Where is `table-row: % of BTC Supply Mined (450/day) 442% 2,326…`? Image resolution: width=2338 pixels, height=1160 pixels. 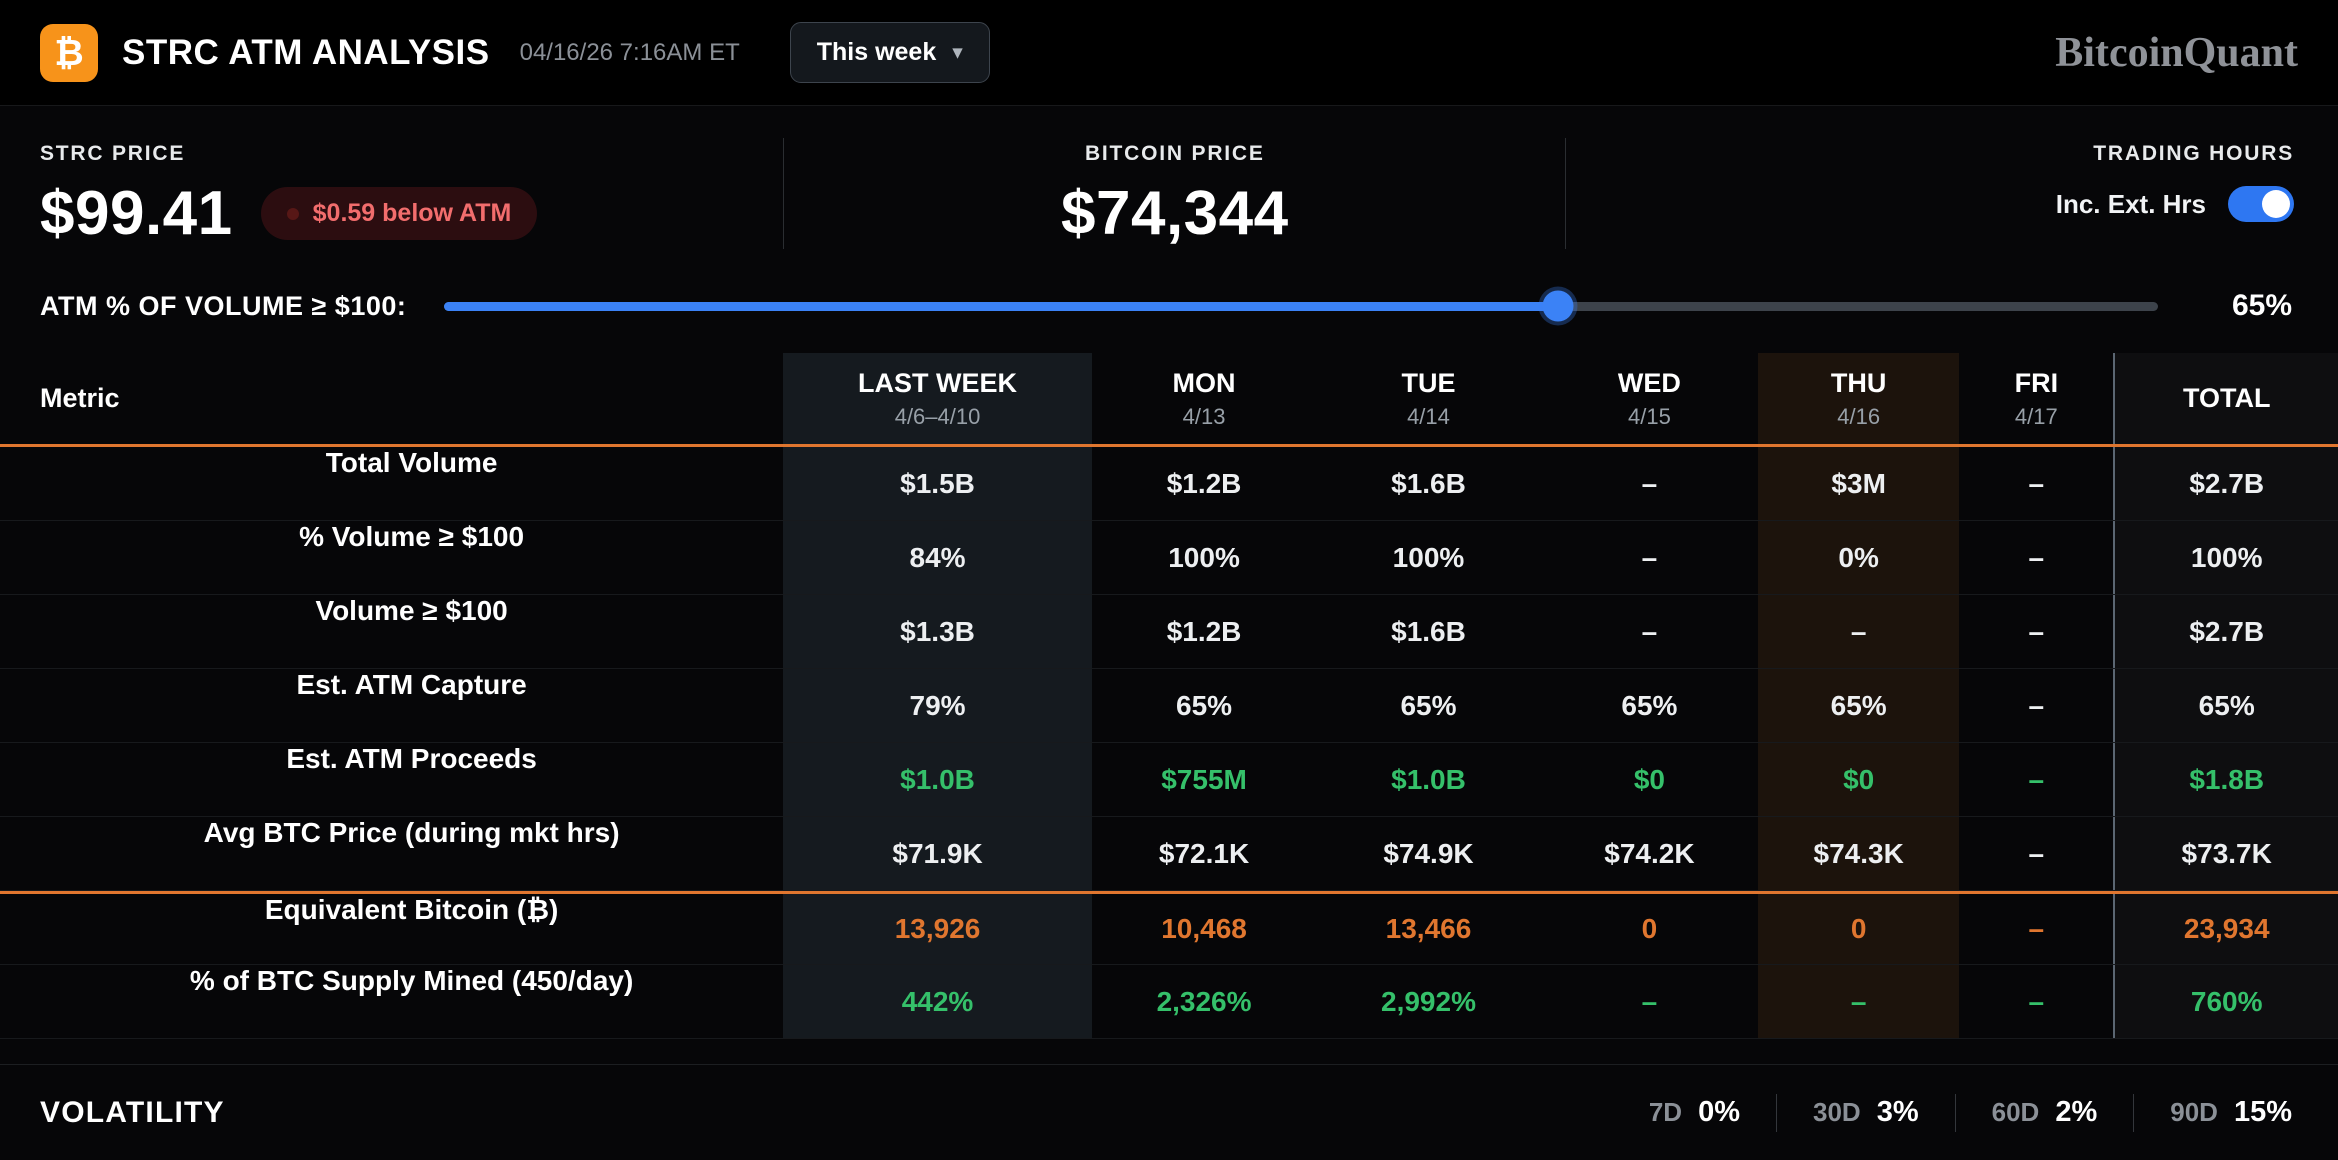
table-row: % of BTC Supply Mined (450/day) 442% 2,326… is located at coordinates (1169, 1002).